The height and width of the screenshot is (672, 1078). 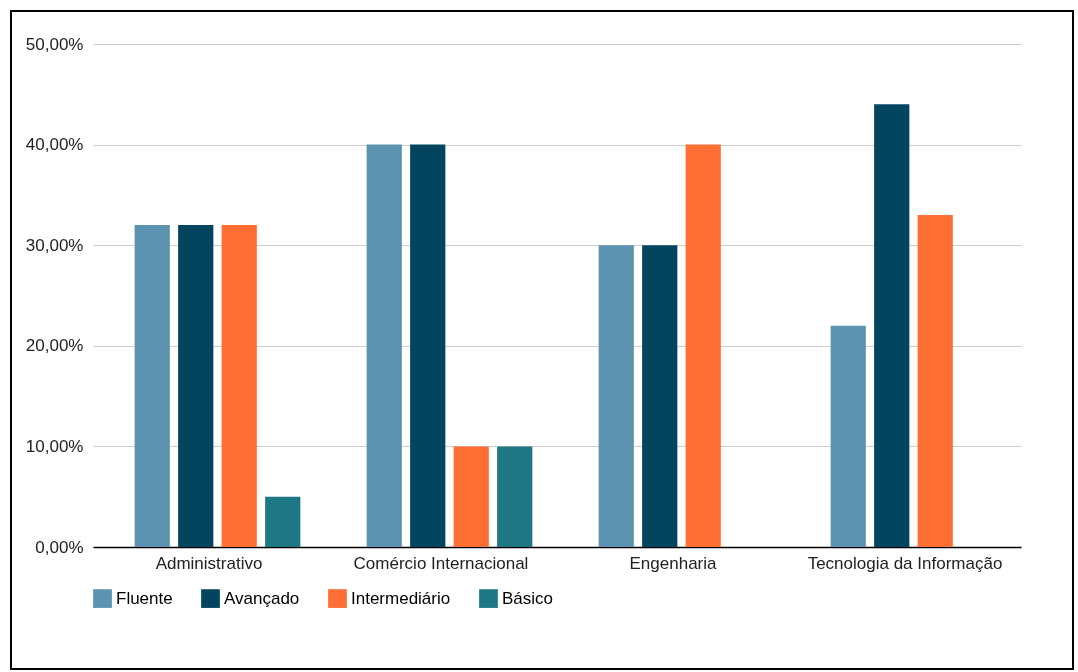 What do you see at coordinates (59, 547) in the screenshot?
I see `y-tick-label: 0,00%` at bounding box center [59, 547].